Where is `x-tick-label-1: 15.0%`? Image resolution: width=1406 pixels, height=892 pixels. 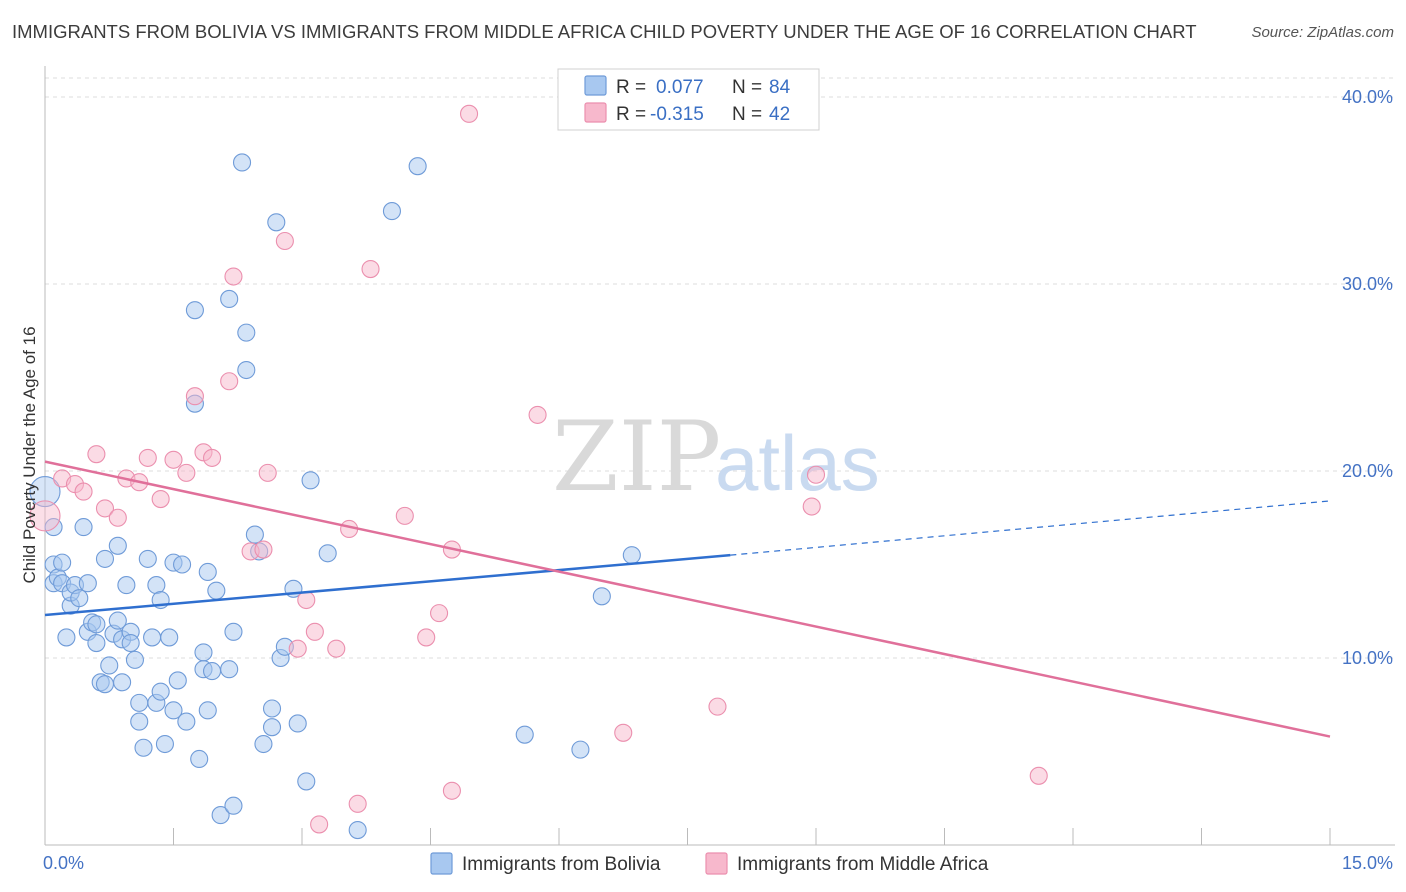
x-tick-label-1: 15.0% is located at coordinates (1367, 863).